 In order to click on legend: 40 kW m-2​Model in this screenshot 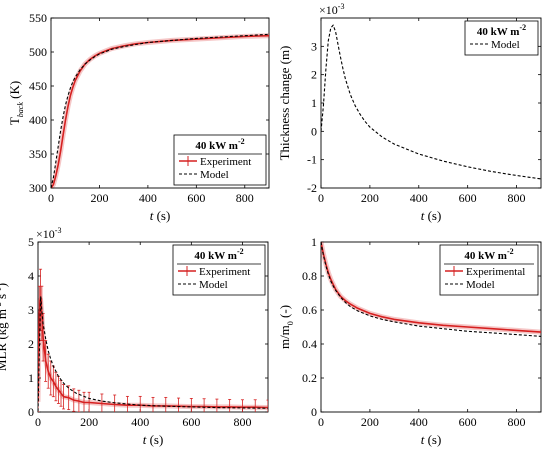, I will do `click(501, 38)`.